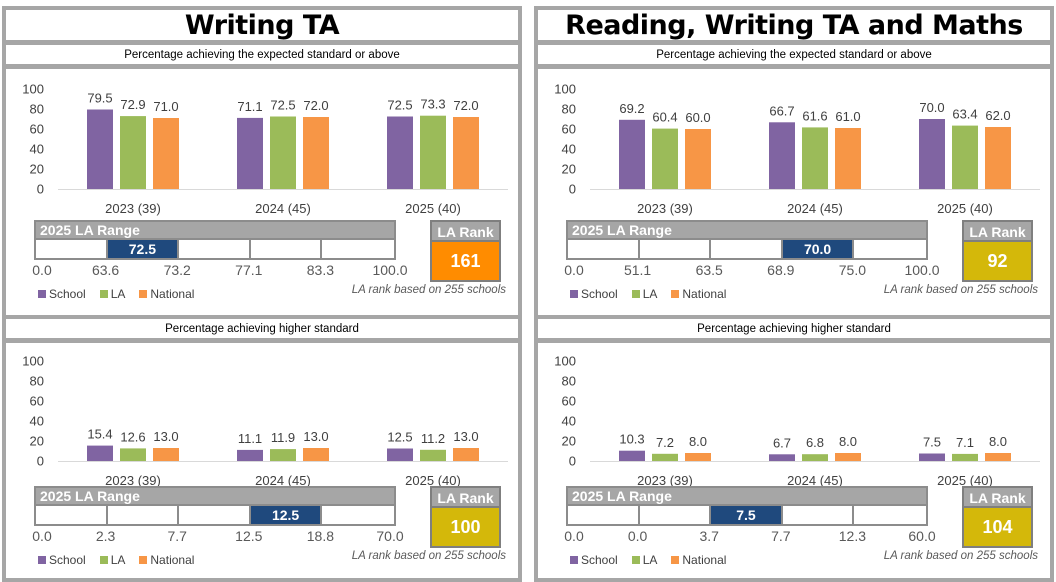 Image resolution: width=1056 pixels, height=582 pixels. What do you see at coordinates (698, 441) in the screenshot?
I see `data-label: 8.0` at bounding box center [698, 441].